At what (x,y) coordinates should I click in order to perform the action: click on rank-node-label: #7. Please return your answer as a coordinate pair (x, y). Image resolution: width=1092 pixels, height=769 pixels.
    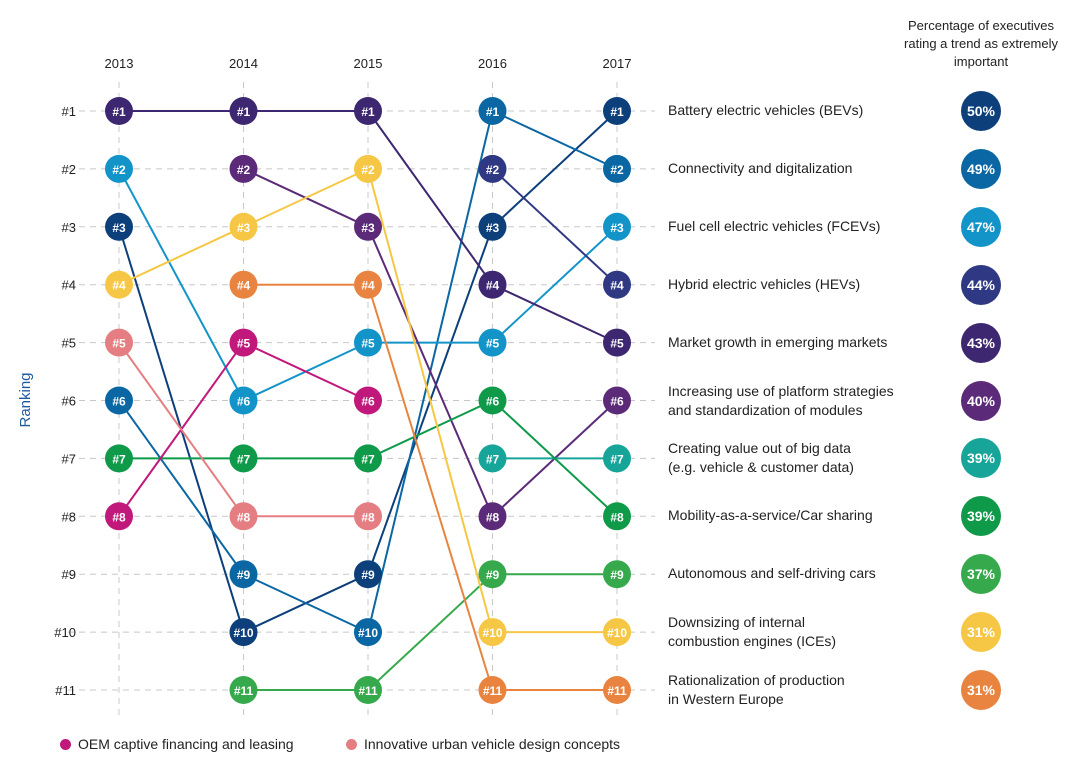
    Looking at the image, I should click on (119, 459).